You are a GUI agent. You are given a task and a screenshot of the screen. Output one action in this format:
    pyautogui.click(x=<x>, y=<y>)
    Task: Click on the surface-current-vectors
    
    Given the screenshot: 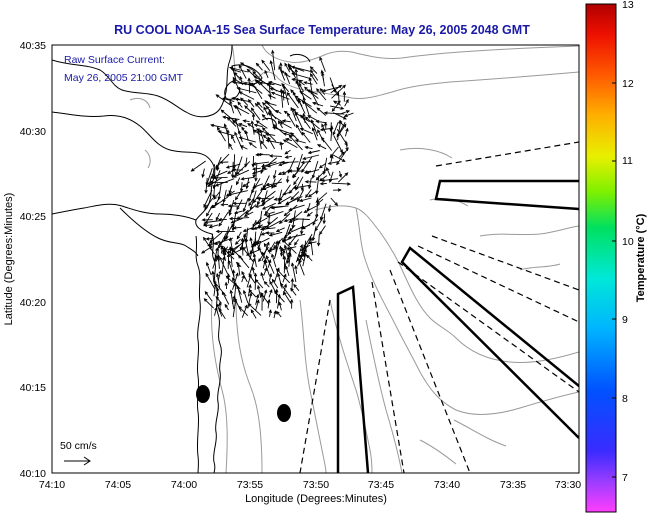 What is the action you would take?
    pyautogui.click(x=272, y=184)
    